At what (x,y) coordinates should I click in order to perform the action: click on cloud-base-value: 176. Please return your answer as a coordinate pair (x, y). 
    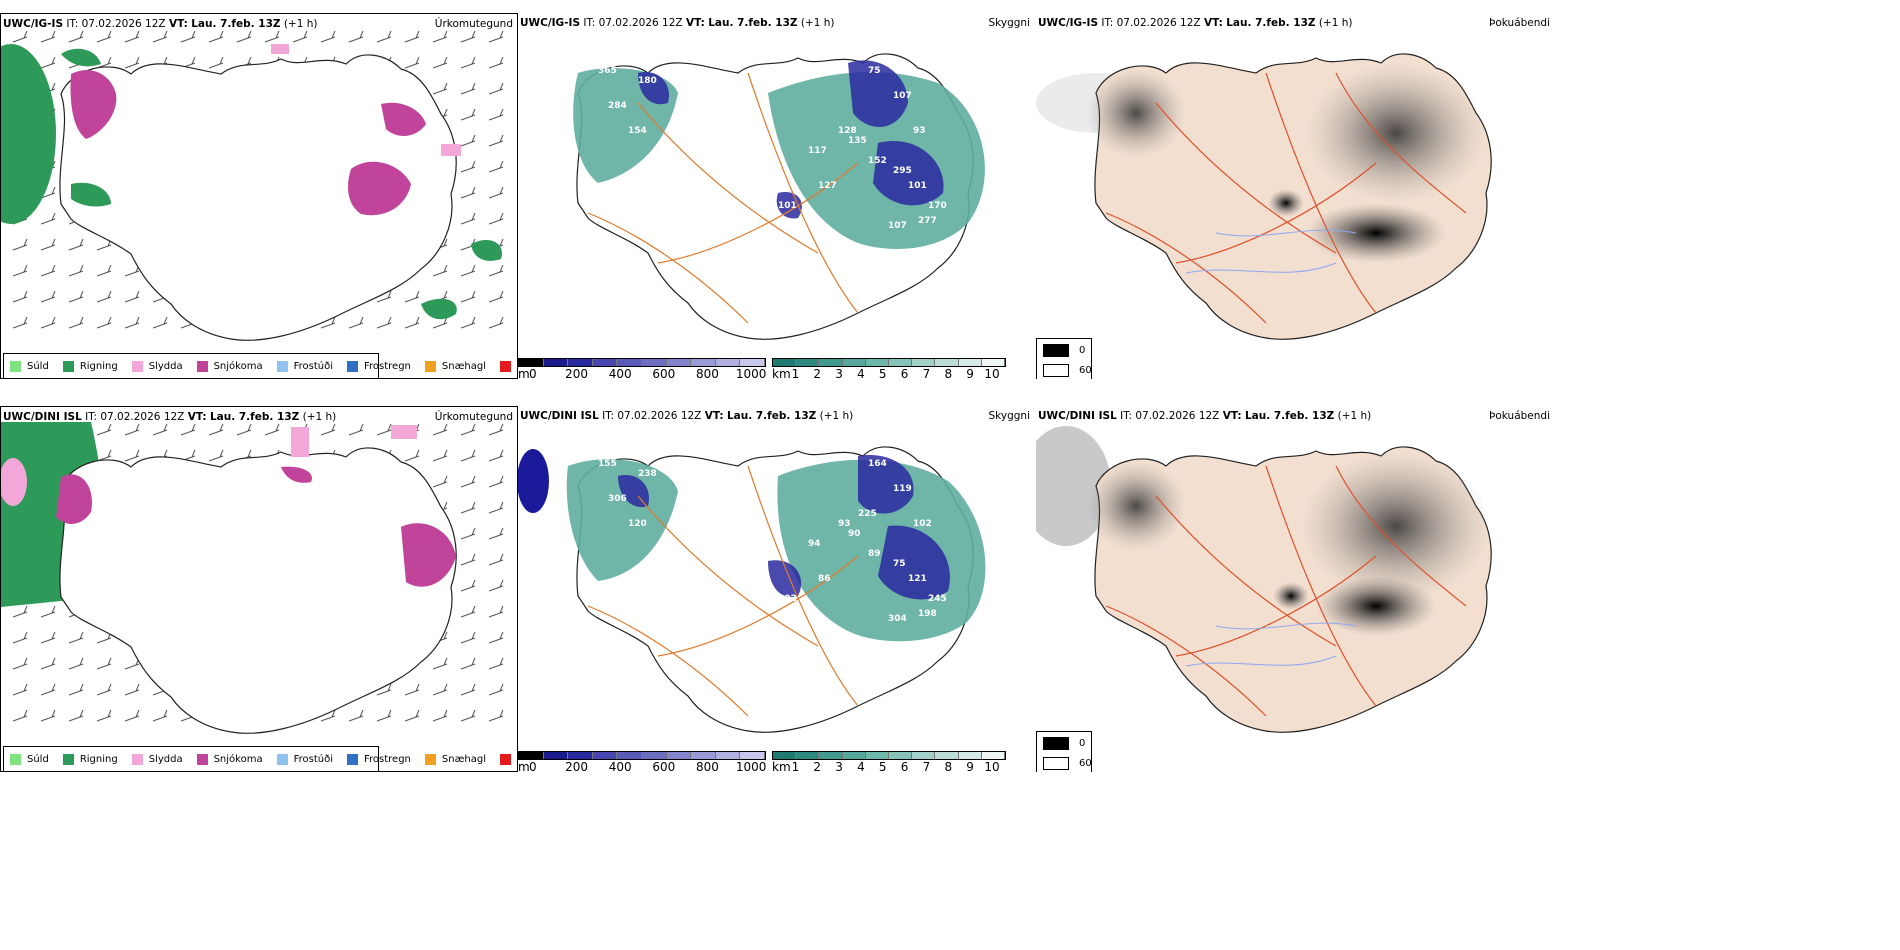
    Looking at the image, I should click on (667, 176).